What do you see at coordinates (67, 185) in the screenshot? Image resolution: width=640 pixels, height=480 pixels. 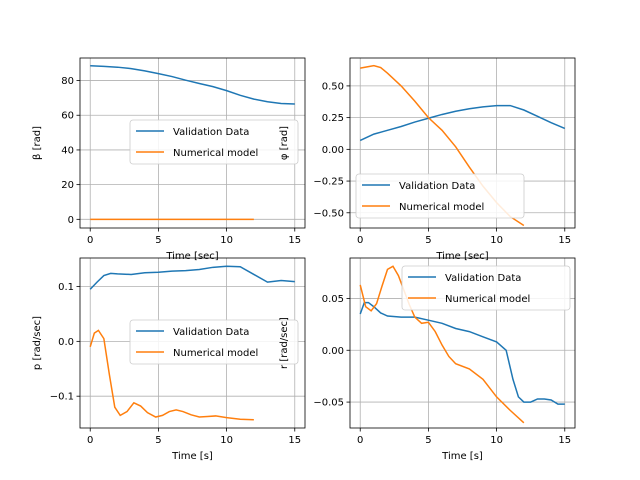 I see `y-tick-label: 20` at bounding box center [67, 185].